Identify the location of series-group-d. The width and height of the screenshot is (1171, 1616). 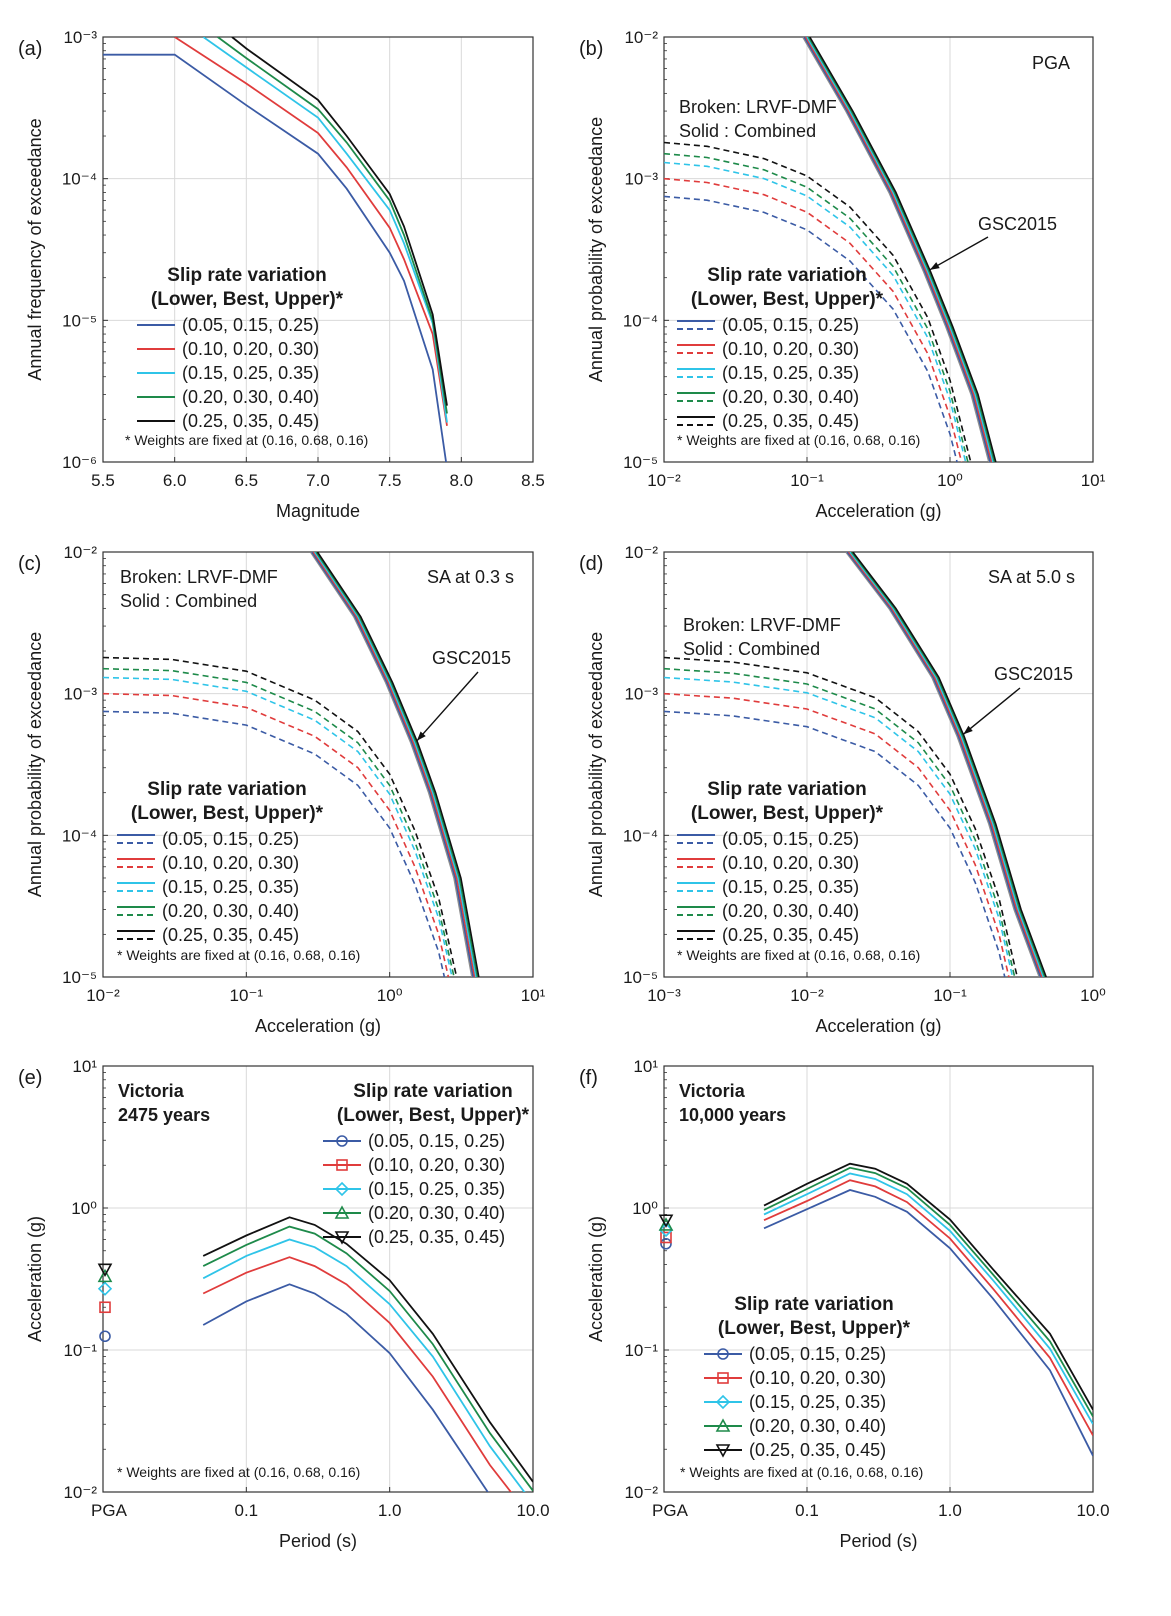
(855, 764).